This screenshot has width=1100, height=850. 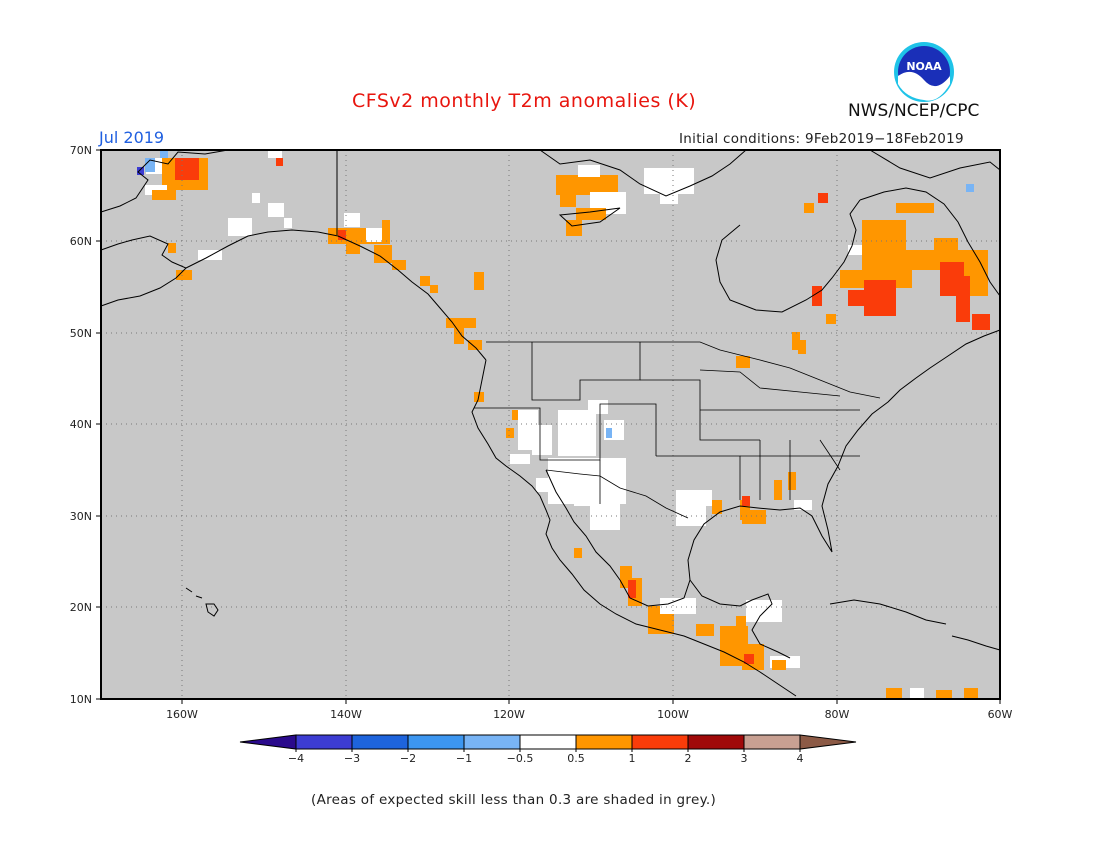 I want to click on lon-label: 100W, so click(x=673, y=714).